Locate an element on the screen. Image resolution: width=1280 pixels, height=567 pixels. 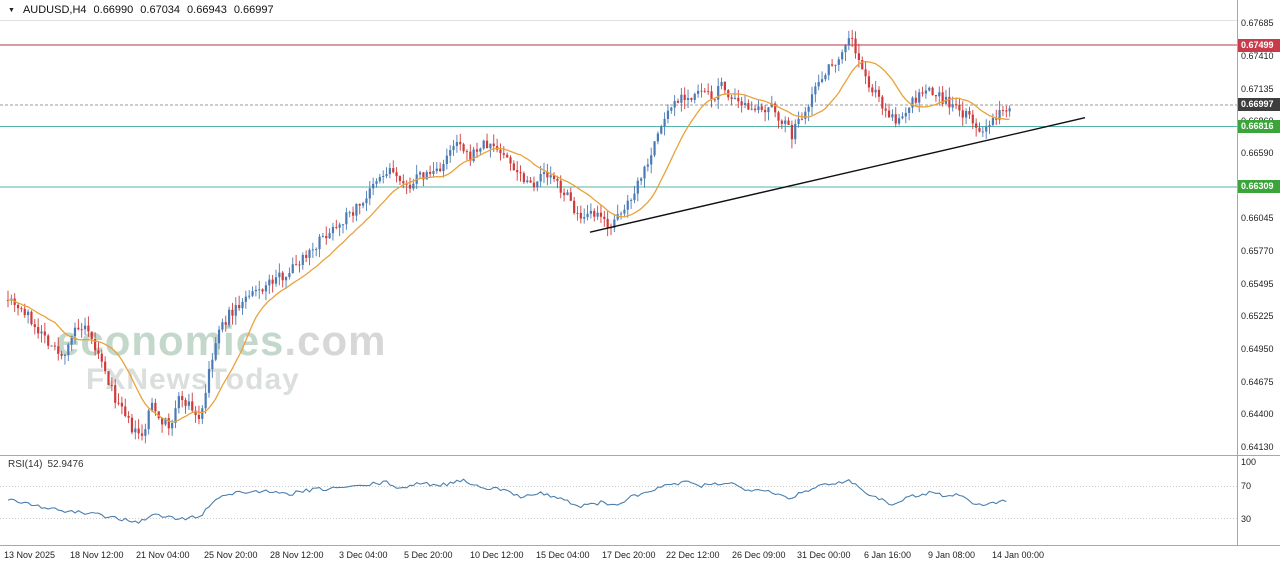
time-tick-label: 6 Jan 16:00 is located at coordinates (888, 555).